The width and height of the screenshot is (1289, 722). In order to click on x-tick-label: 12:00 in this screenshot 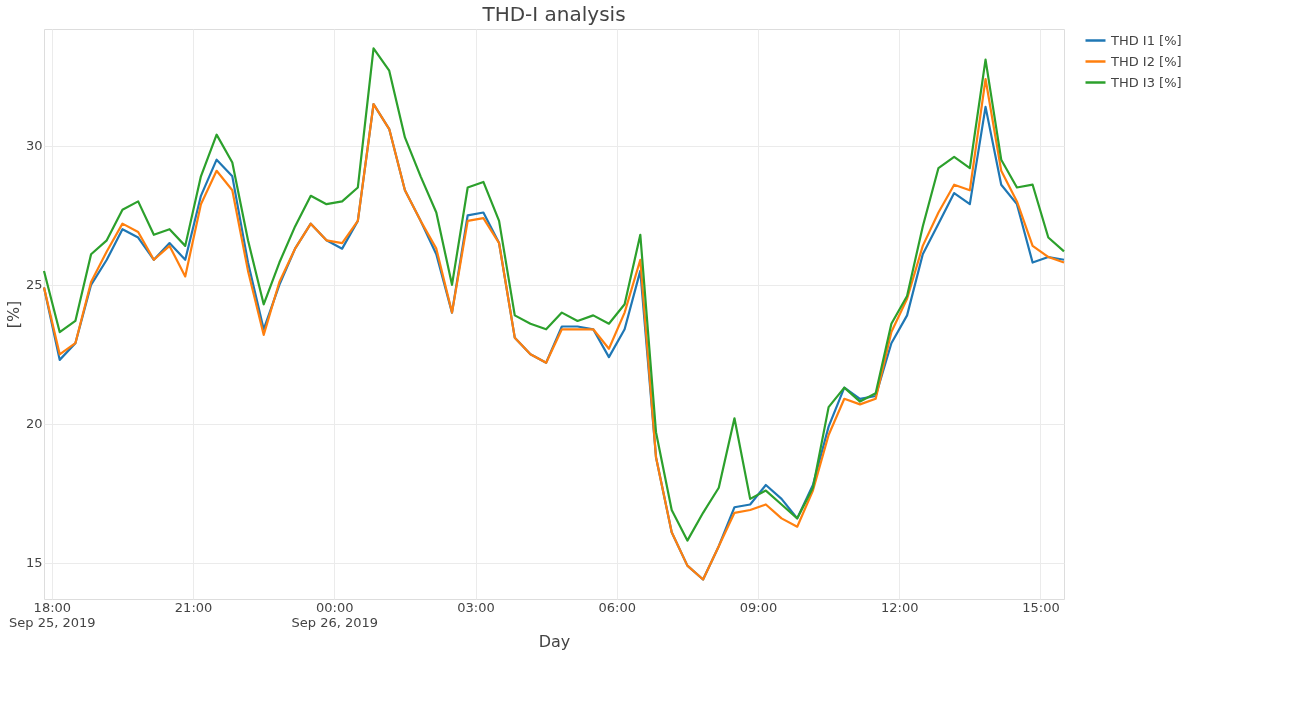, I will do `click(900, 607)`.